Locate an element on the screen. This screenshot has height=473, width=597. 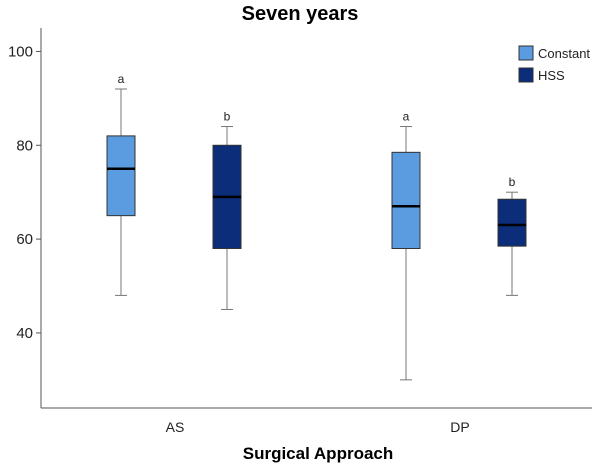
y-tick-label: 80 is located at coordinates (24, 145).